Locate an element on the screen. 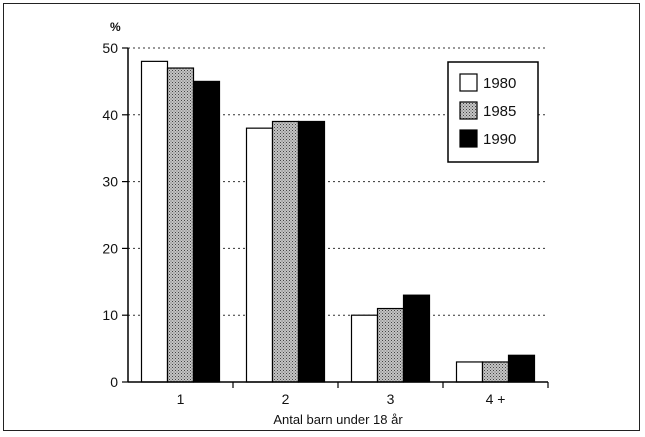 The width and height of the screenshot is (645, 437). x-tick-label: 1 is located at coordinates (181, 399).